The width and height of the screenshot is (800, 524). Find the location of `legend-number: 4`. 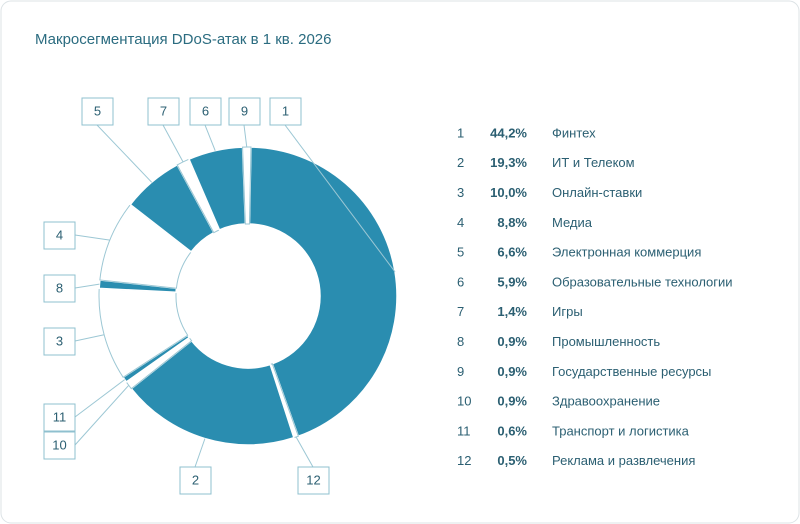

legend-number: 4 is located at coordinates (460, 222).